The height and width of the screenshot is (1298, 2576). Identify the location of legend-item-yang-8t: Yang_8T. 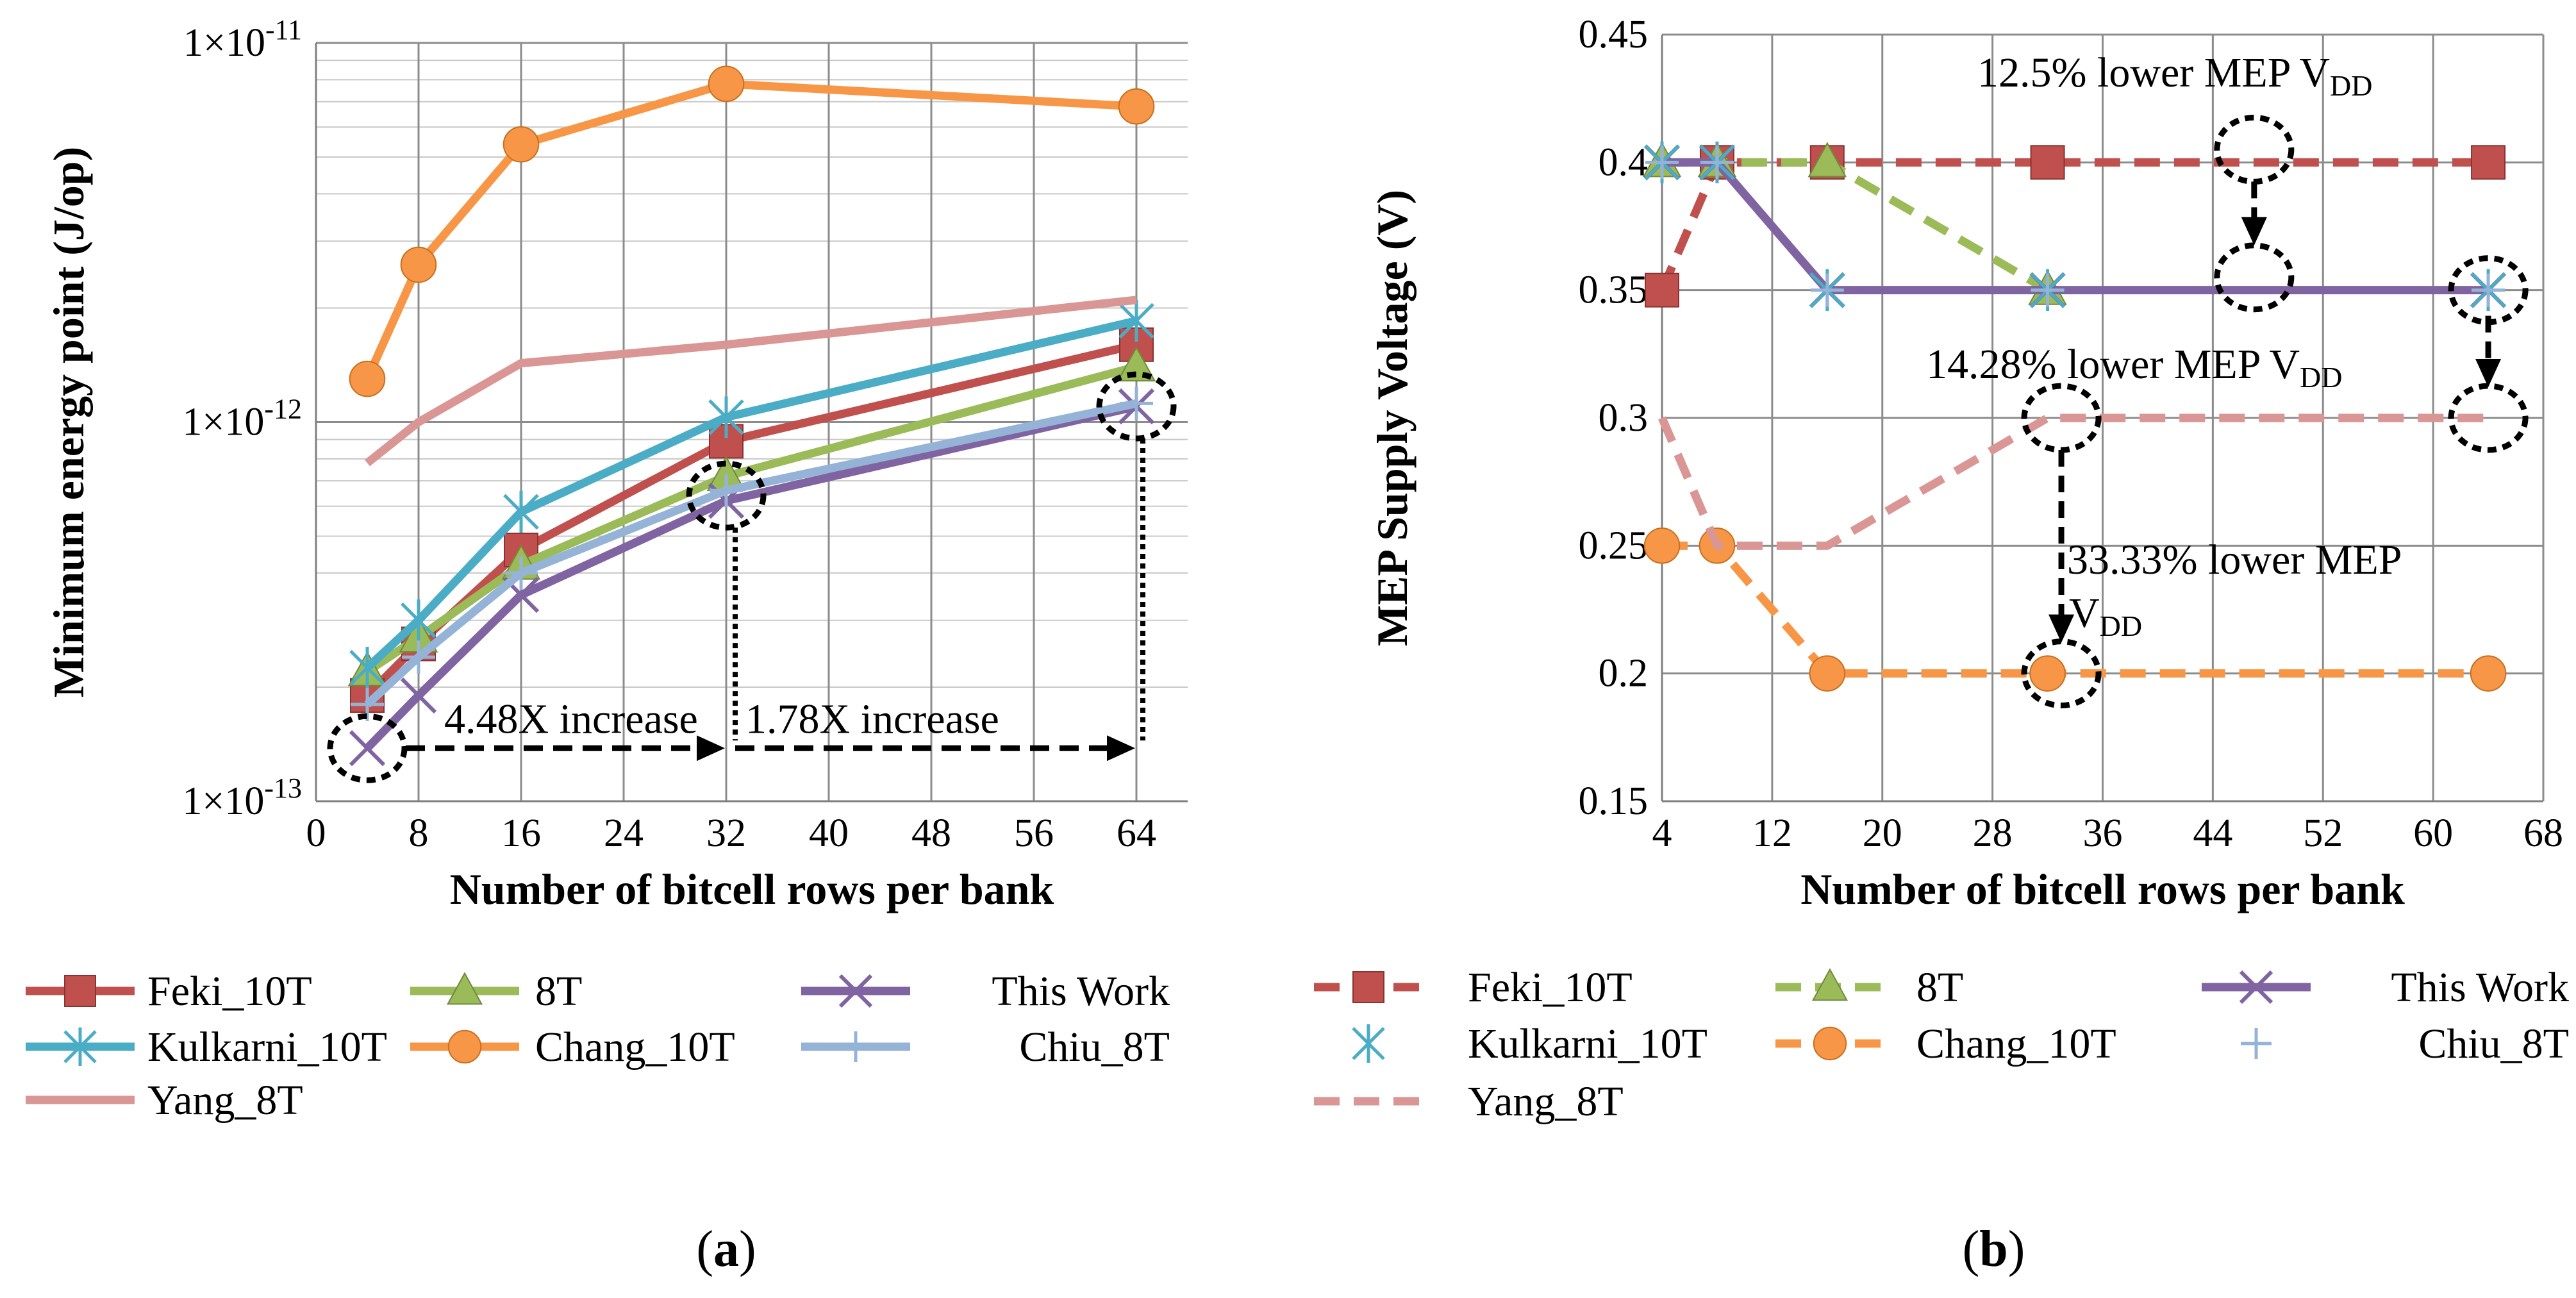
(164, 1101).